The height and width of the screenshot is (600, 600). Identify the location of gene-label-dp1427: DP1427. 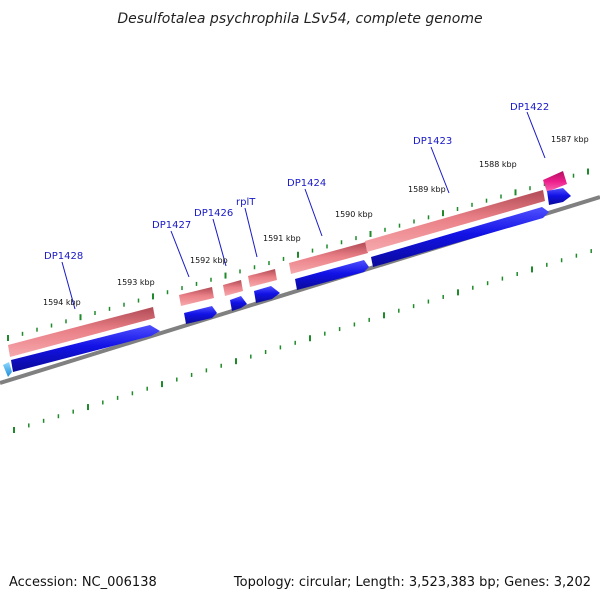
(171, 225).